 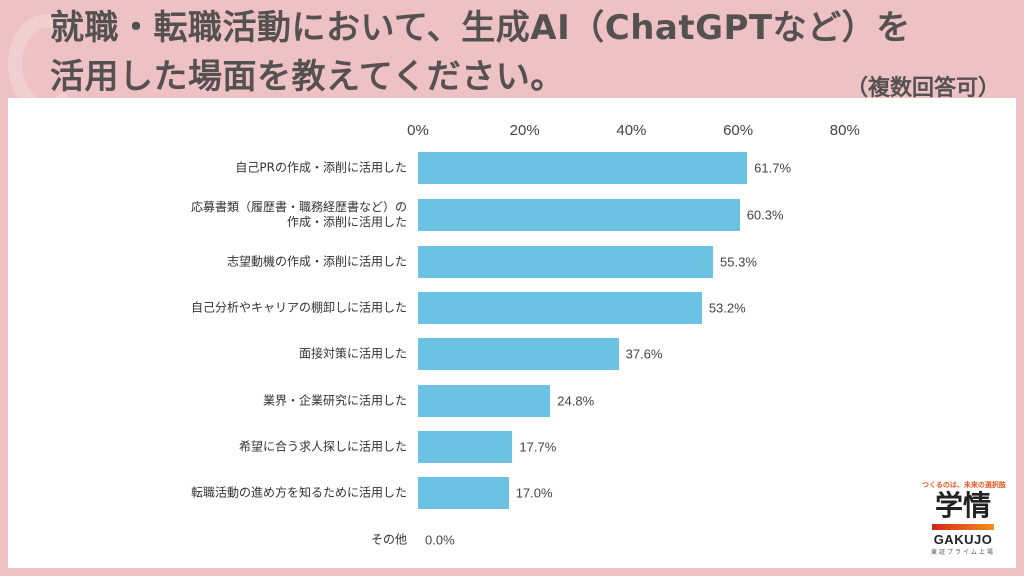 What do you see at coordinates (298, 214) in the screenshot?
I see `category-label: 応募書類（履歴書・職務経歴書など）の 作成・添削に活用した` at bounding box center [298, 214].